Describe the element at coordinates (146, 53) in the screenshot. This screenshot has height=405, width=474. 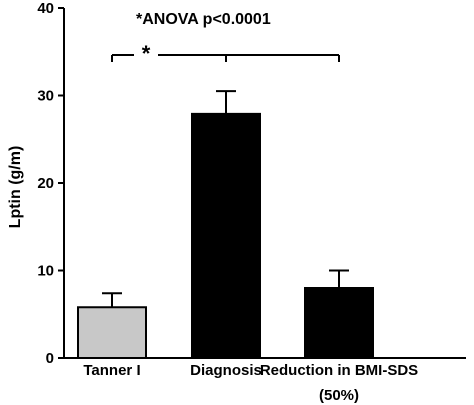
I see `significance-star: *` at that location.